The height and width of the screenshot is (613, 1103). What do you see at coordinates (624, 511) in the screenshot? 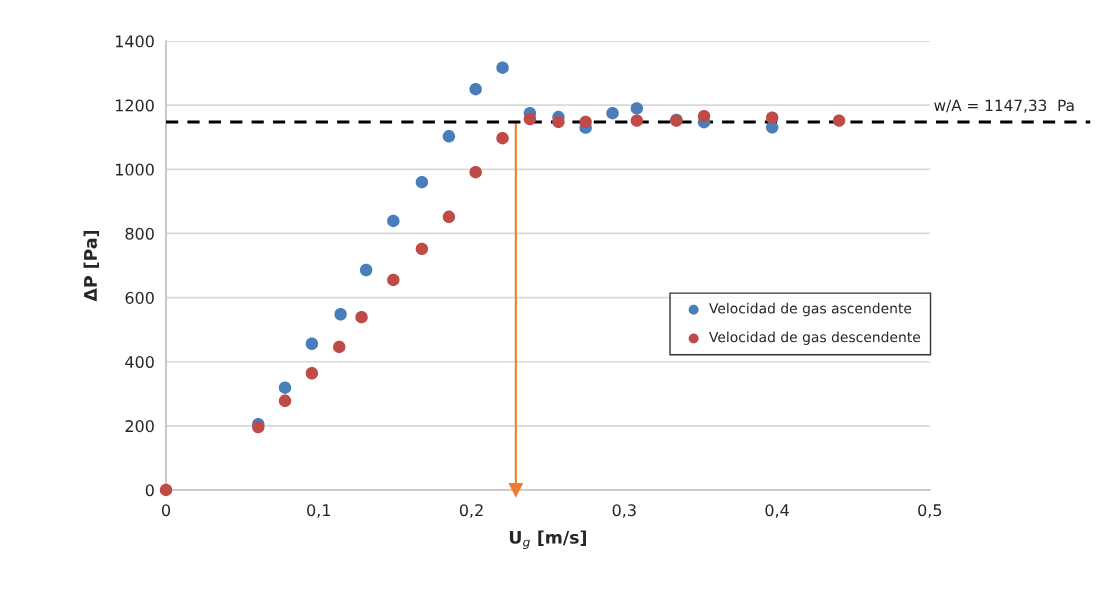
I see `x-tick-label: 0,3` at bounding box center [624, 511].